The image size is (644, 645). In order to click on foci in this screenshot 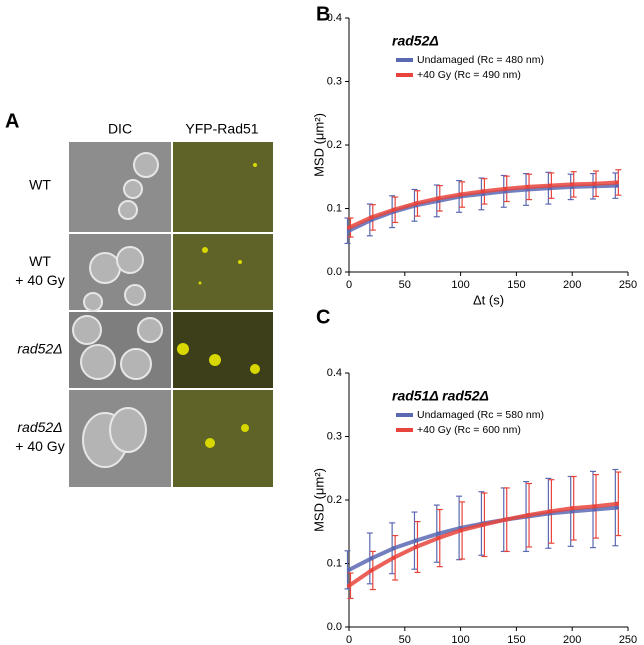, I will do `click(218, 305)`.